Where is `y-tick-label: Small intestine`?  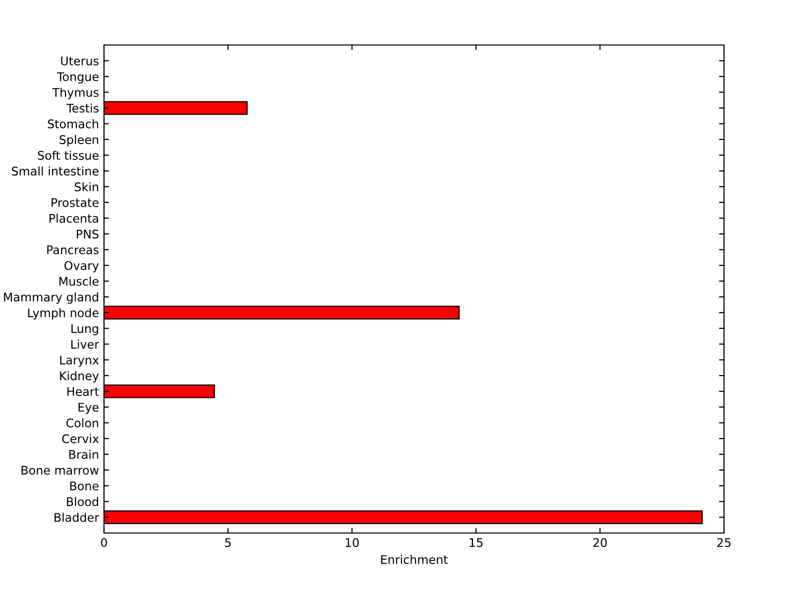 y-tick-label: Small intestine is located at coordinates (55, 171).